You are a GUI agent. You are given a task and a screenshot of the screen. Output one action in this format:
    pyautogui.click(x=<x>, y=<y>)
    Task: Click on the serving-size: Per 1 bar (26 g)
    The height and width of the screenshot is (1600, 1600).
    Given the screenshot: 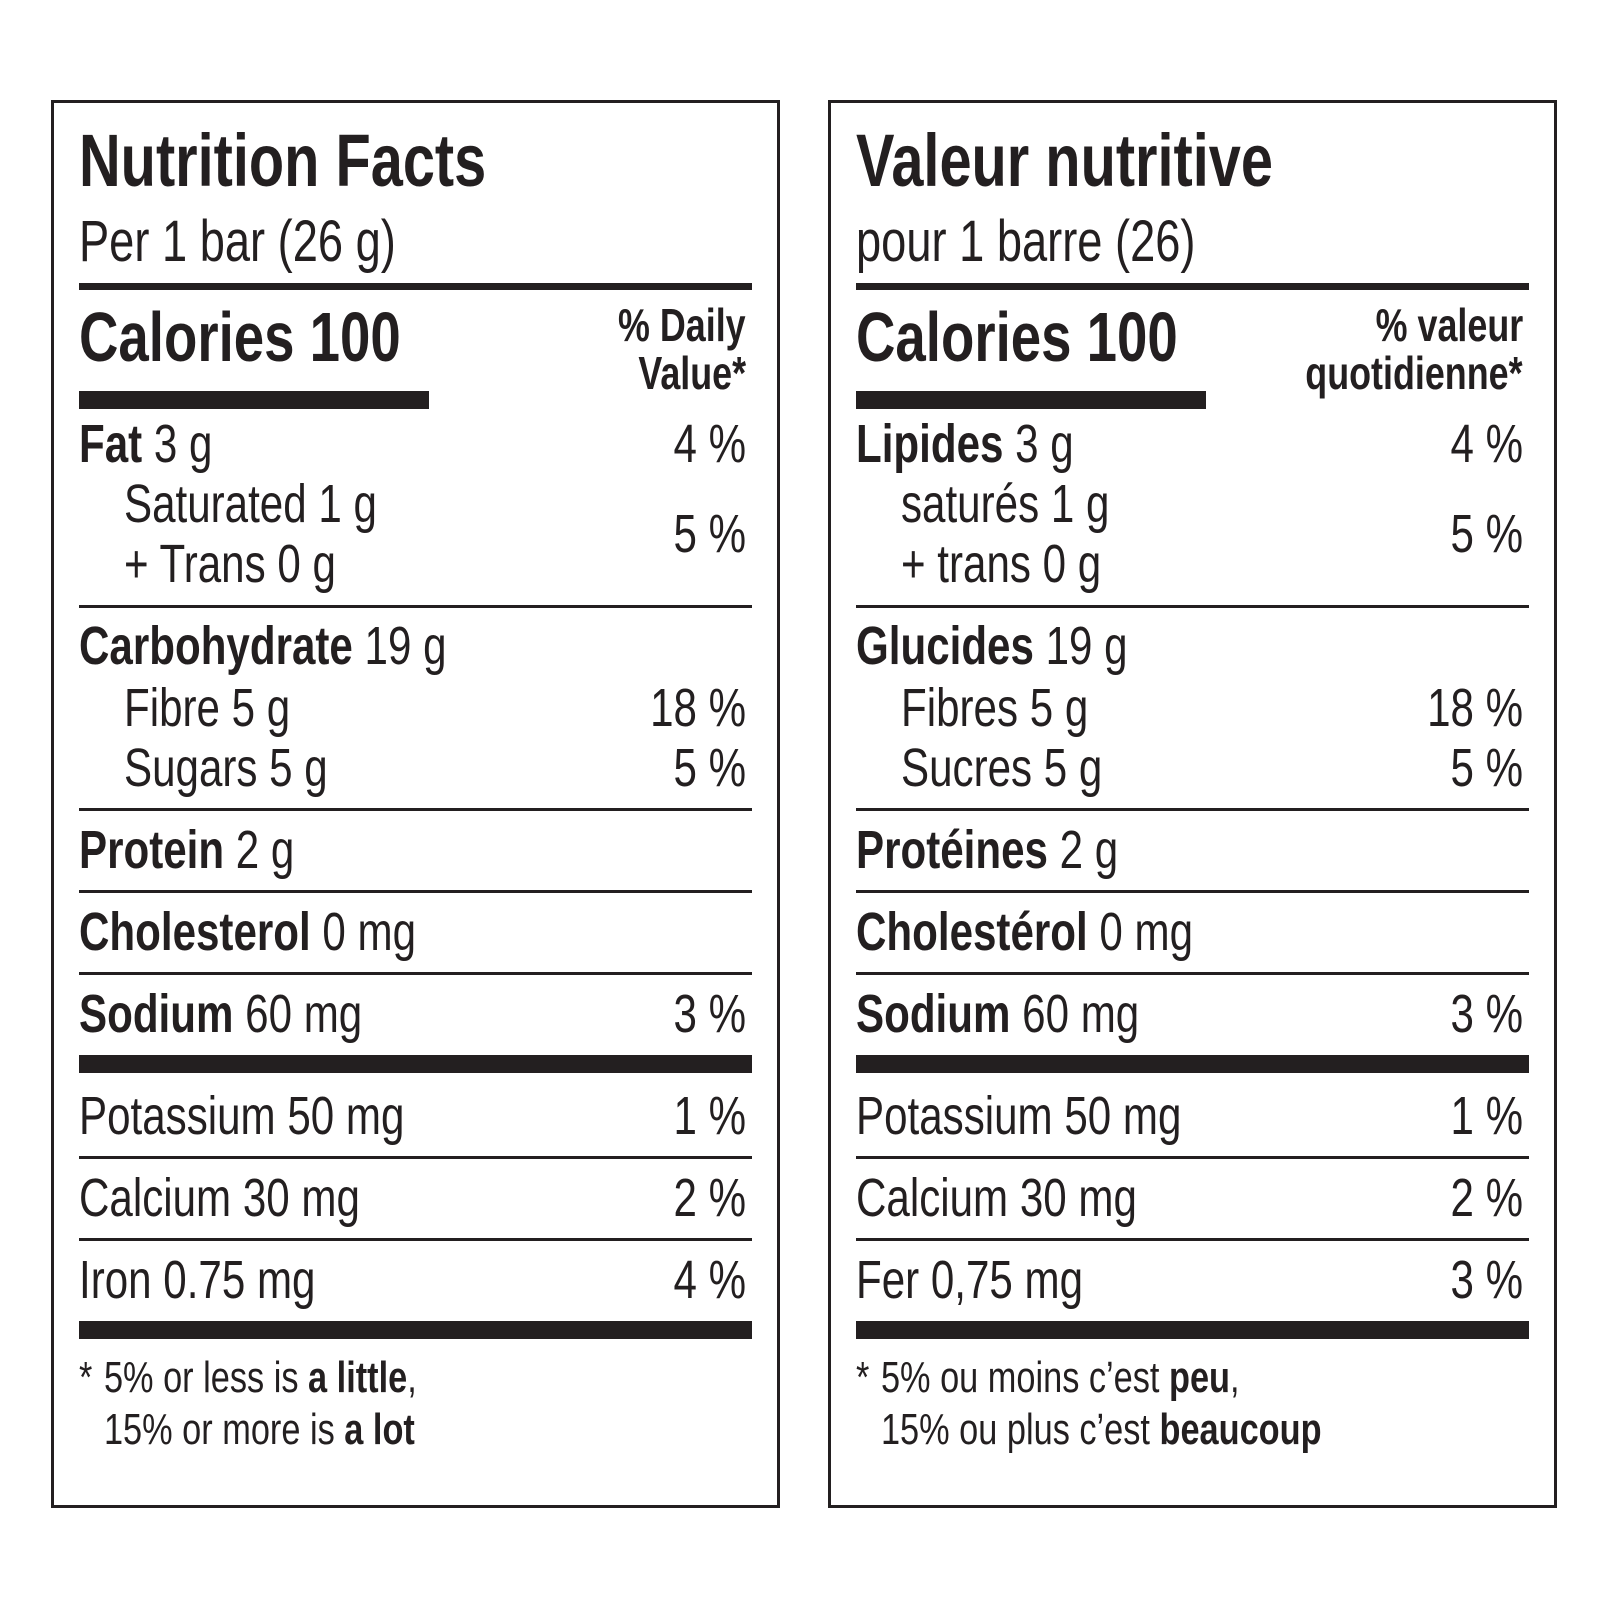 What is the action you would take?
    pyautogui.click(x=237, y=241)
    